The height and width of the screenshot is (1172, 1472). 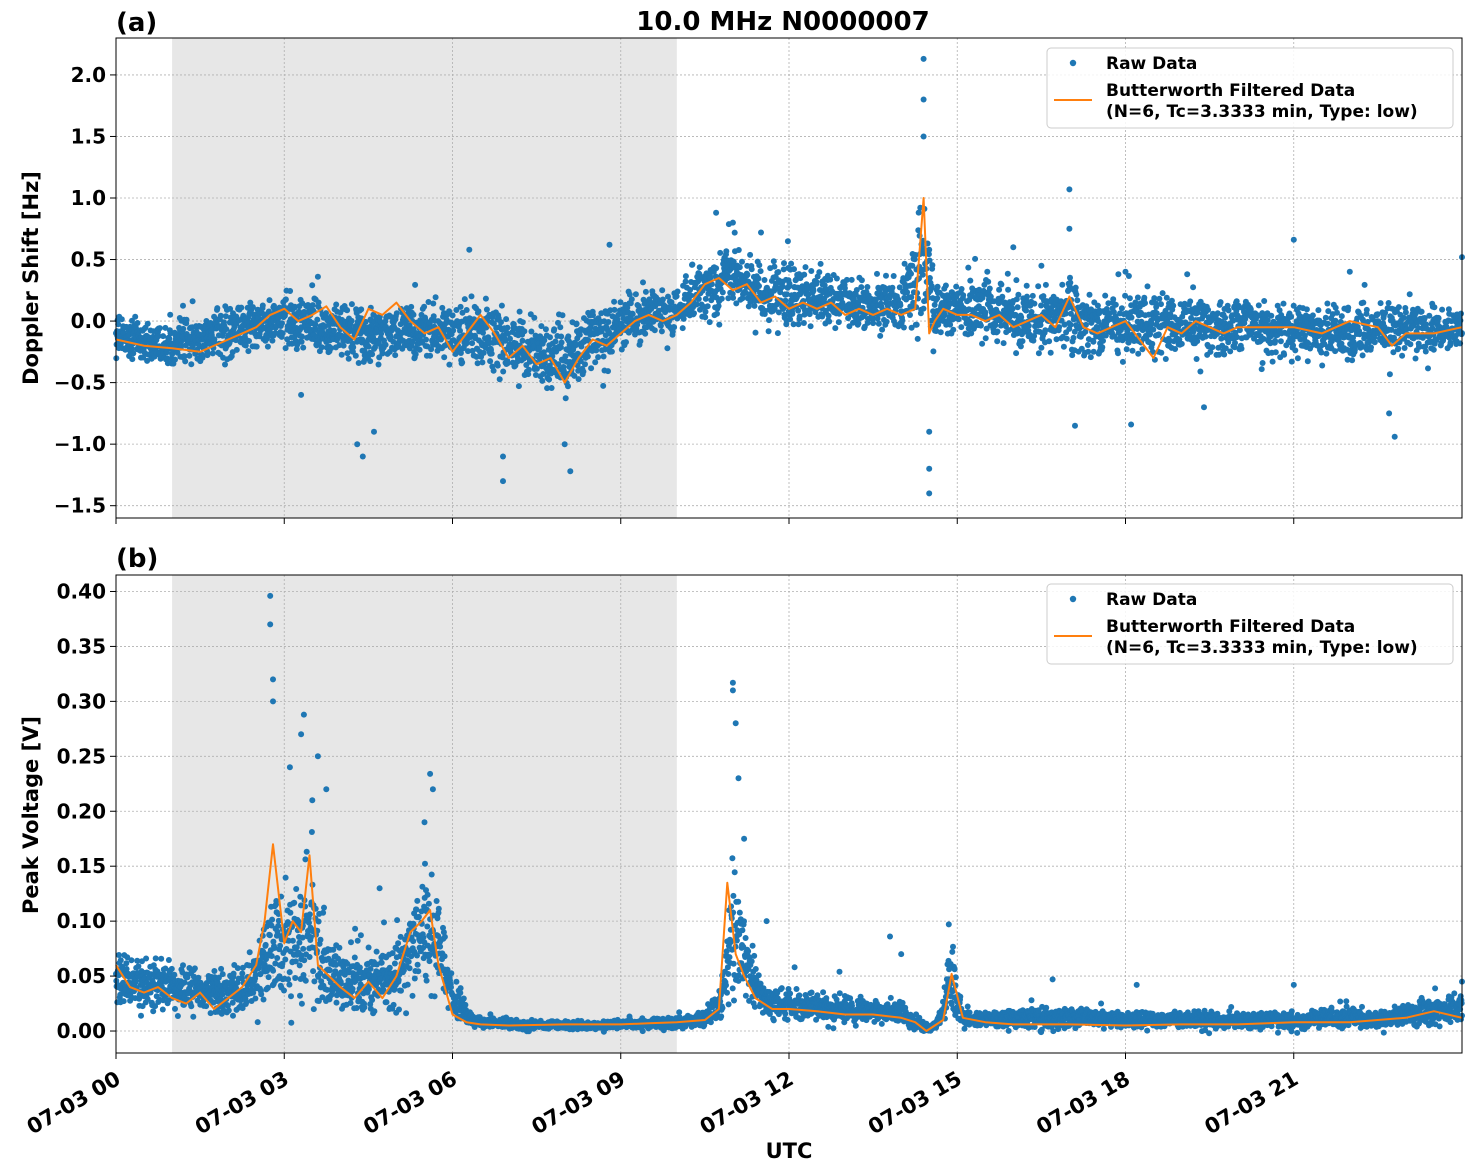 I want to click on panel-a-label: (a), so click(x=136, y=23).